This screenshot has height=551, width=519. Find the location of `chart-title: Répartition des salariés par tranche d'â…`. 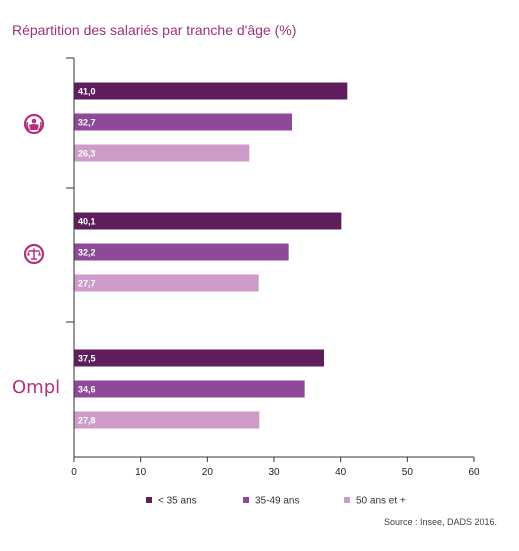

chart-title: Répartition des salariés par tranche d'â… is located at coordinates (154, 30).